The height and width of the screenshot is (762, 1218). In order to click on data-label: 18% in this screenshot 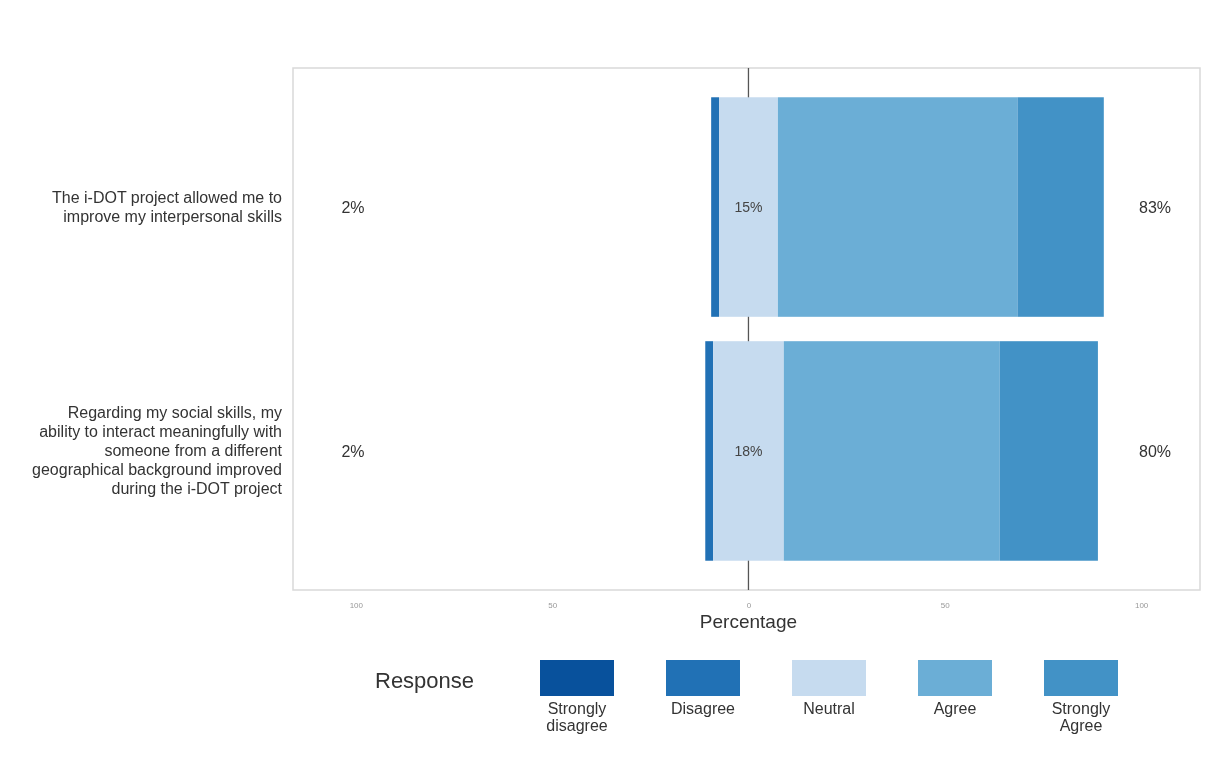, I will do `click(748, 450)`.